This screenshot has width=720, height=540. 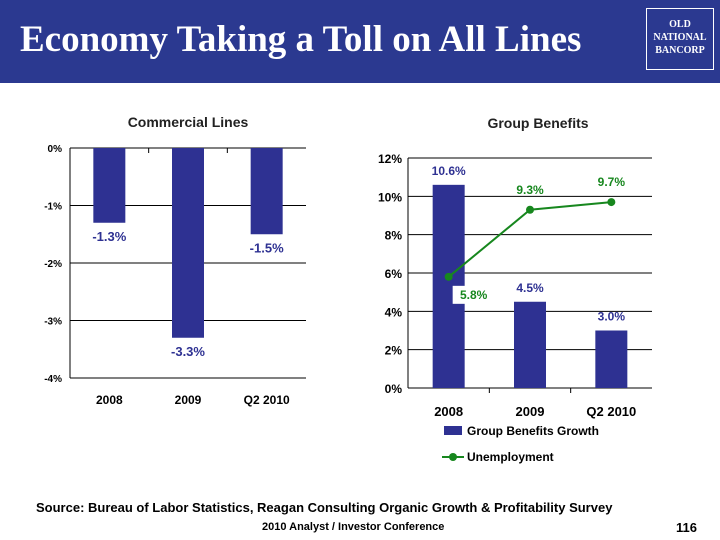 I want to click on legend-label: Group Benefits Growth, so click(x=533, y=431).